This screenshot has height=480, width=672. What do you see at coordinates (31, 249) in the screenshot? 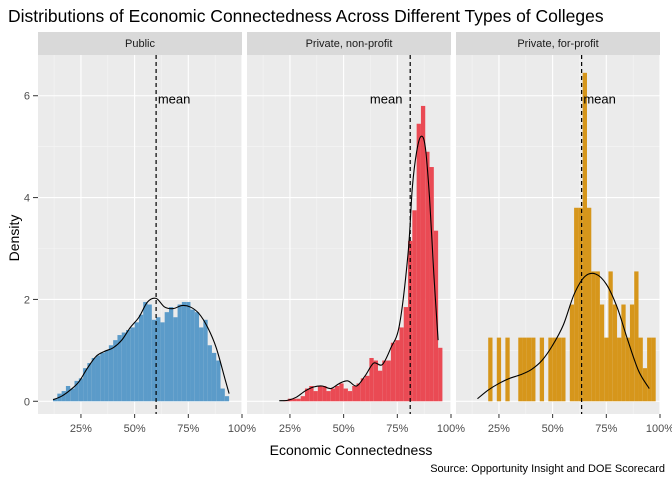
I see `y-axis: 0 2 4 6` at bounding box center [31, 249].